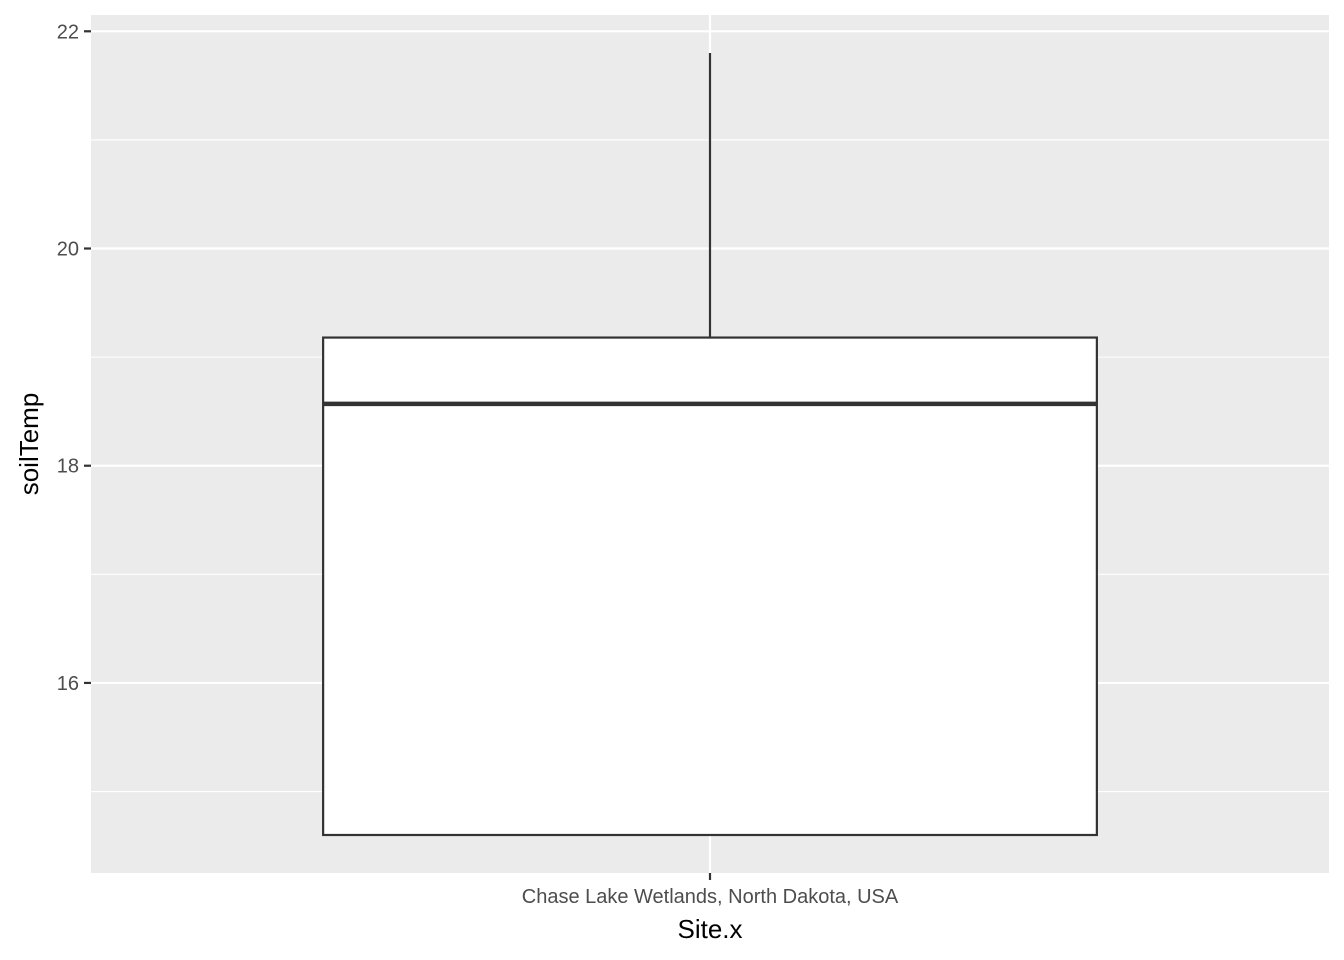  Describe the element at coordinates (29, 444) in the screenshot. I see `y-axis-title: soilTemp` at that location.